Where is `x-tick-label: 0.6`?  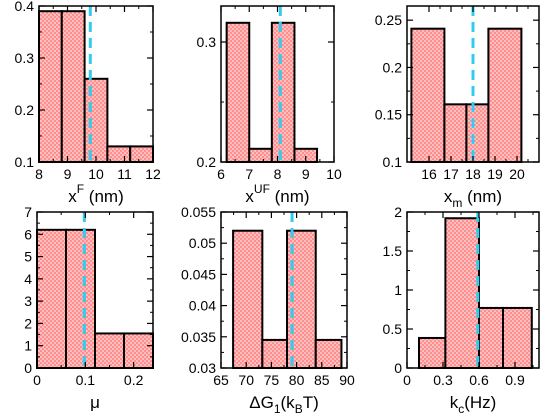 x-tick-label: 0.6 is located at coordinates (479, 380).